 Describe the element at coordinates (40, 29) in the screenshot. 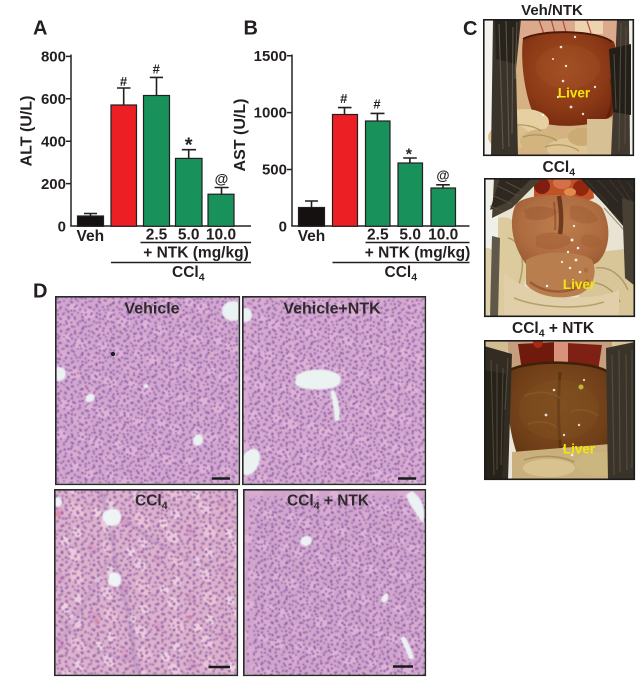

I see `svg-text: A` at that location.